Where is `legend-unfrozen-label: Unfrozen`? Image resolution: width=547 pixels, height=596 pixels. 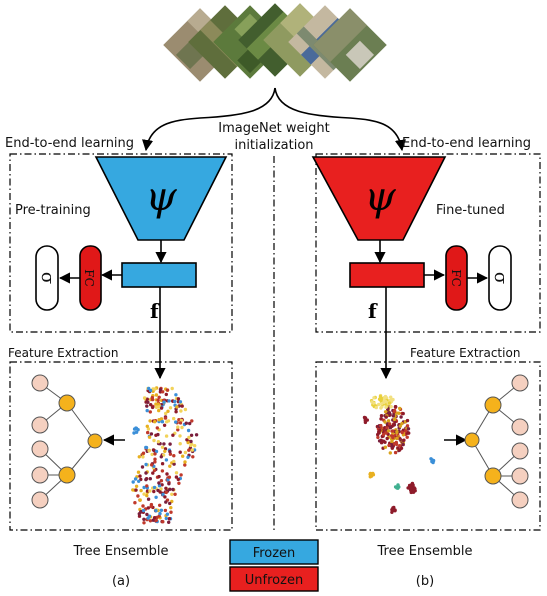
legend-unfrozen-label: Unfrozen is located at coordinates (274, 580).